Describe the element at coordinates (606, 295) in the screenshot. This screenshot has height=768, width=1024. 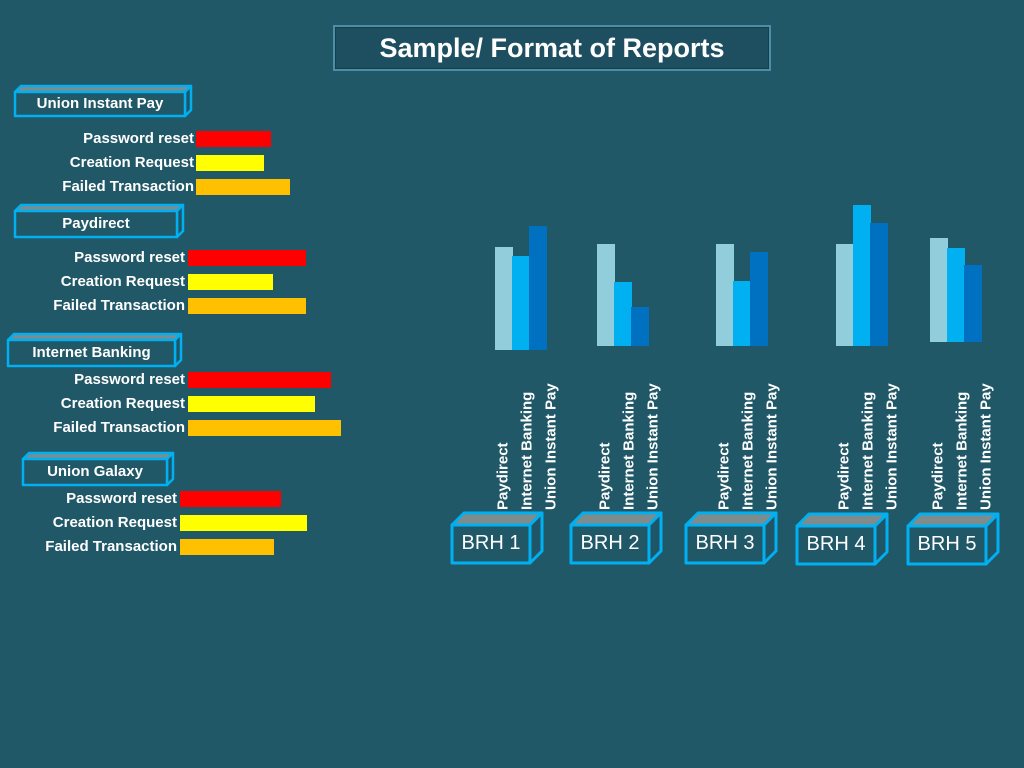
I see `bar-paydirect-brh2` at that location.